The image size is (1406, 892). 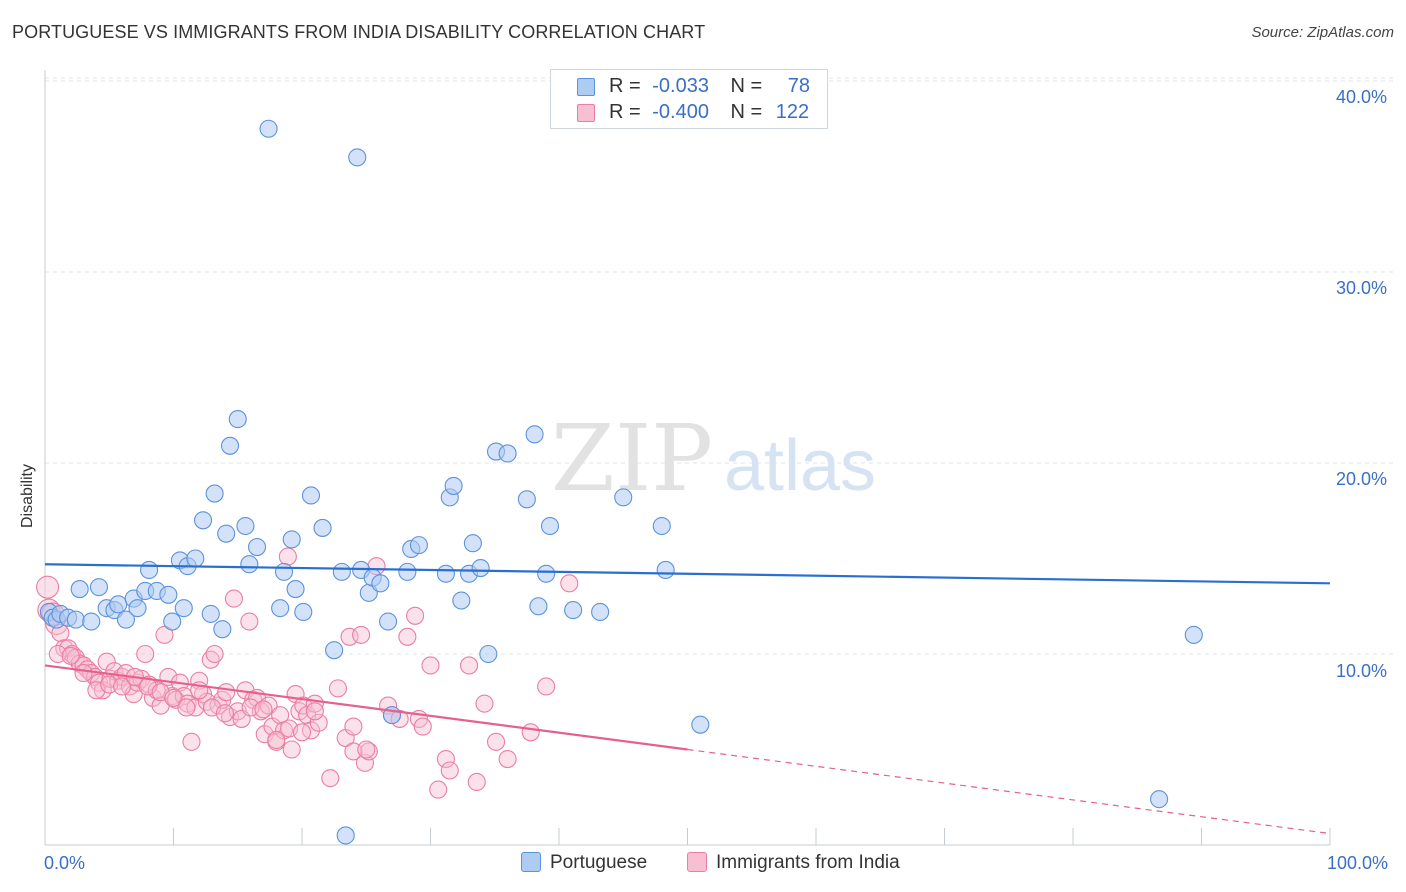 I want to click on watermark-atlas: atlas, so click(x=800, y=466).